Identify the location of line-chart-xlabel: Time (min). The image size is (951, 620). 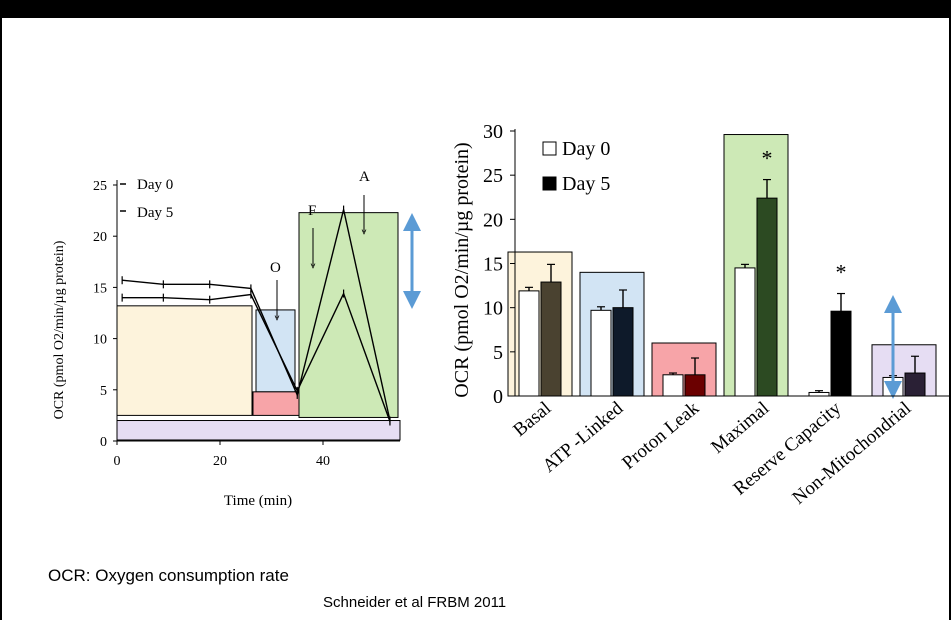
(258, 501).